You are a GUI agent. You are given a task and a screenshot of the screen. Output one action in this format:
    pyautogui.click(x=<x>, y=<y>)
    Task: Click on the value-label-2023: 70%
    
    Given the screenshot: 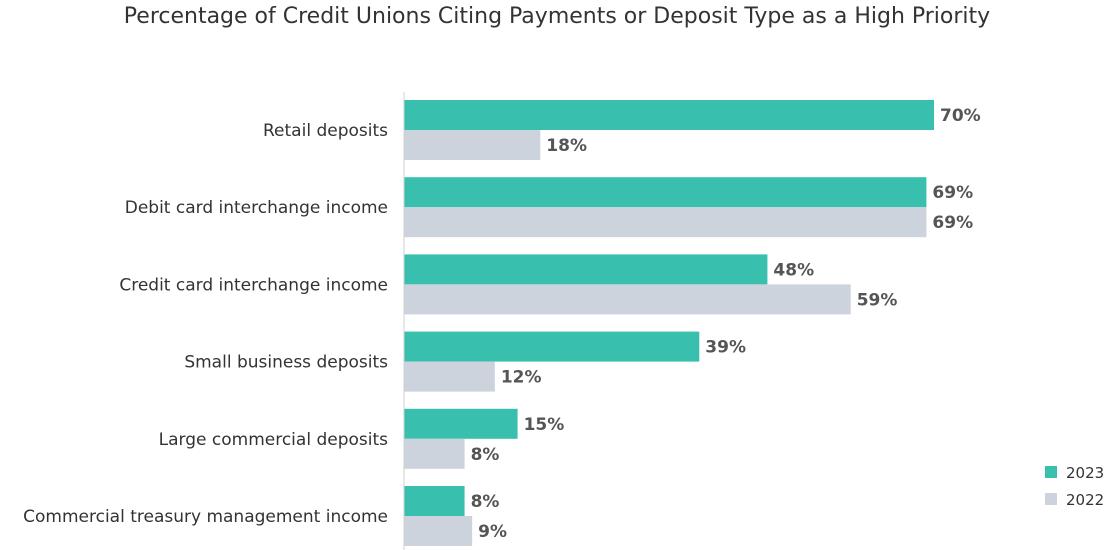 What is the action you would take?
    pyautogui.click(x=960, y=116)
    